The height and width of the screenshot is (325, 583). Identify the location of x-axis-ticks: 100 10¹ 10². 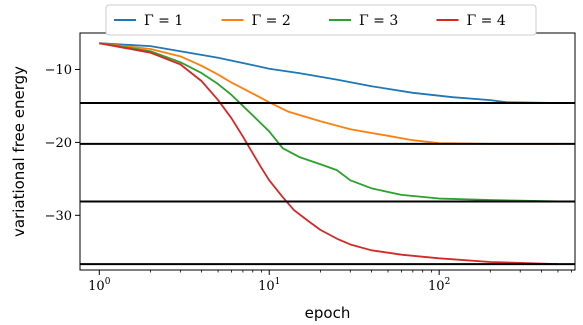
(330, 282).